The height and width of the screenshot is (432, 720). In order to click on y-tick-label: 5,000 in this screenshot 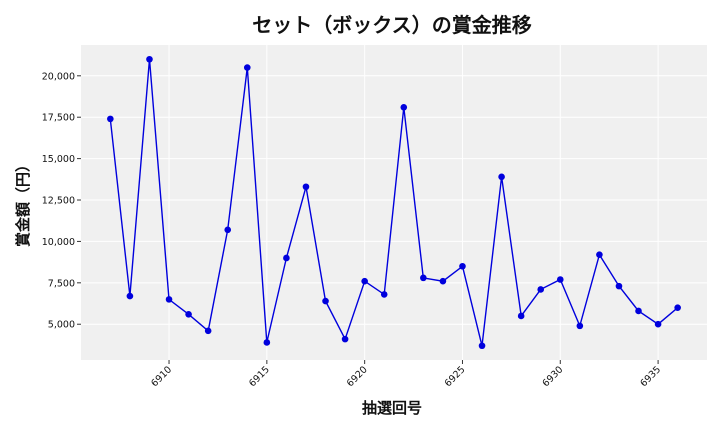, I will do `click(61, 325)`.